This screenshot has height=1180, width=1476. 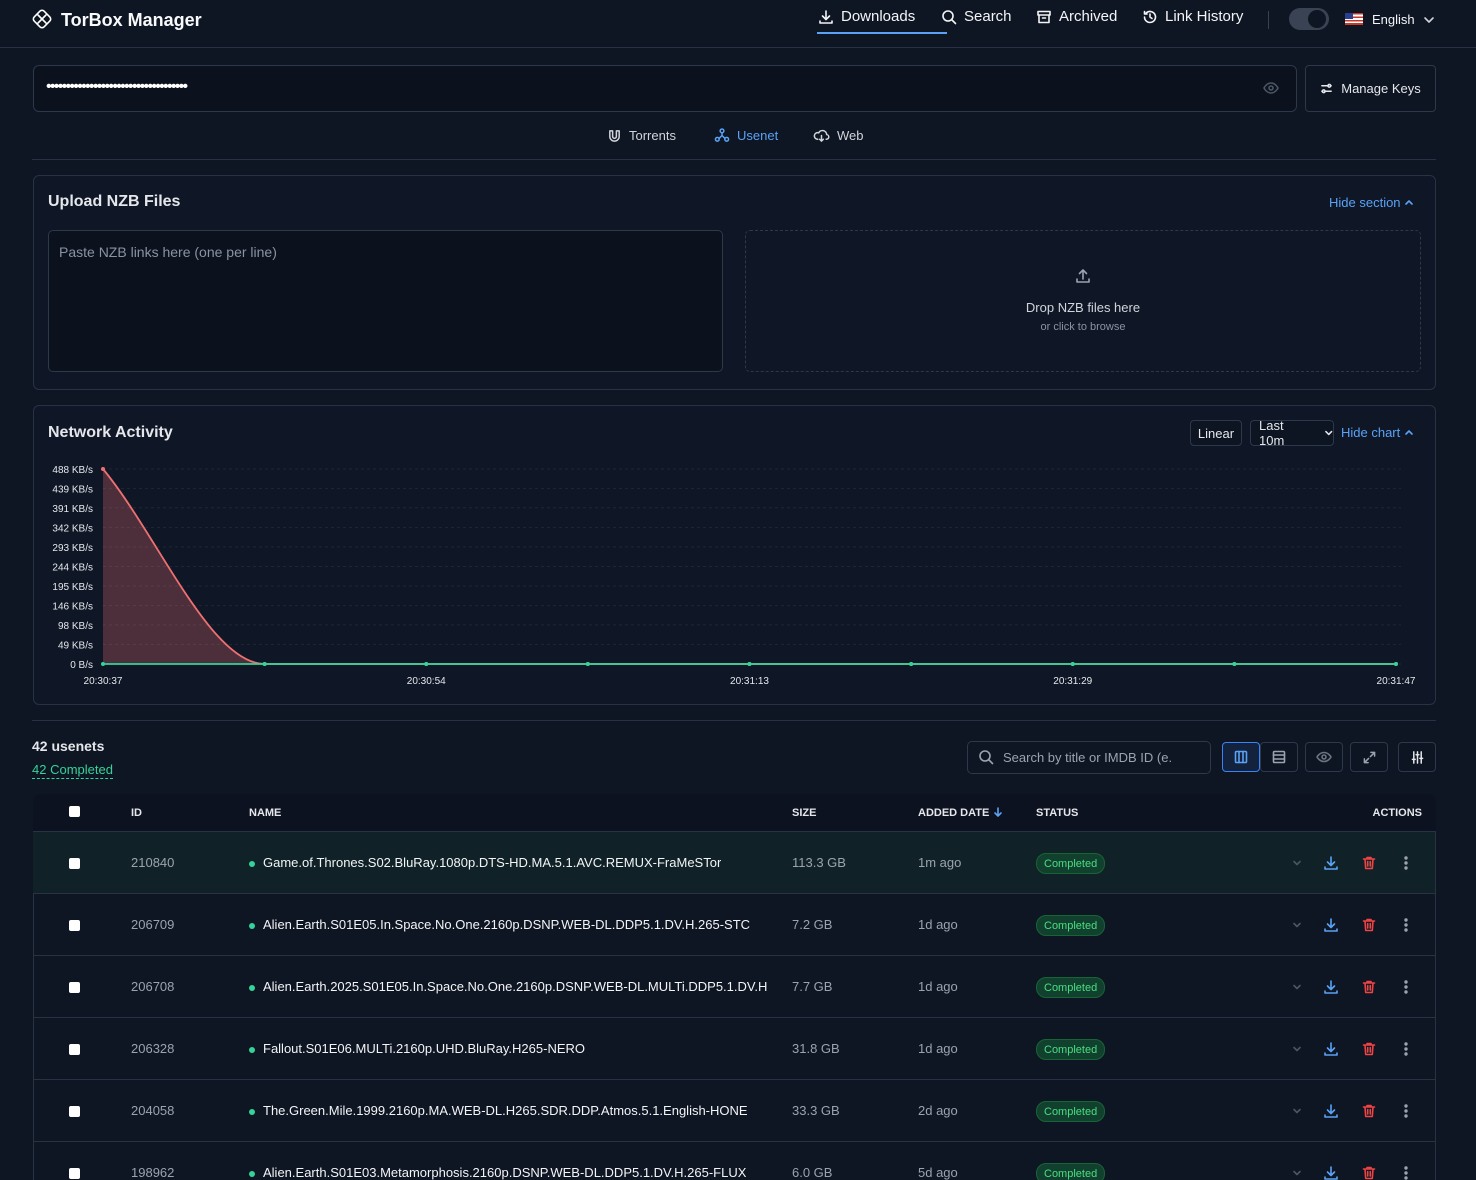 I want to click on hide-chart: Hide chart, so click(x=1377, y=432).